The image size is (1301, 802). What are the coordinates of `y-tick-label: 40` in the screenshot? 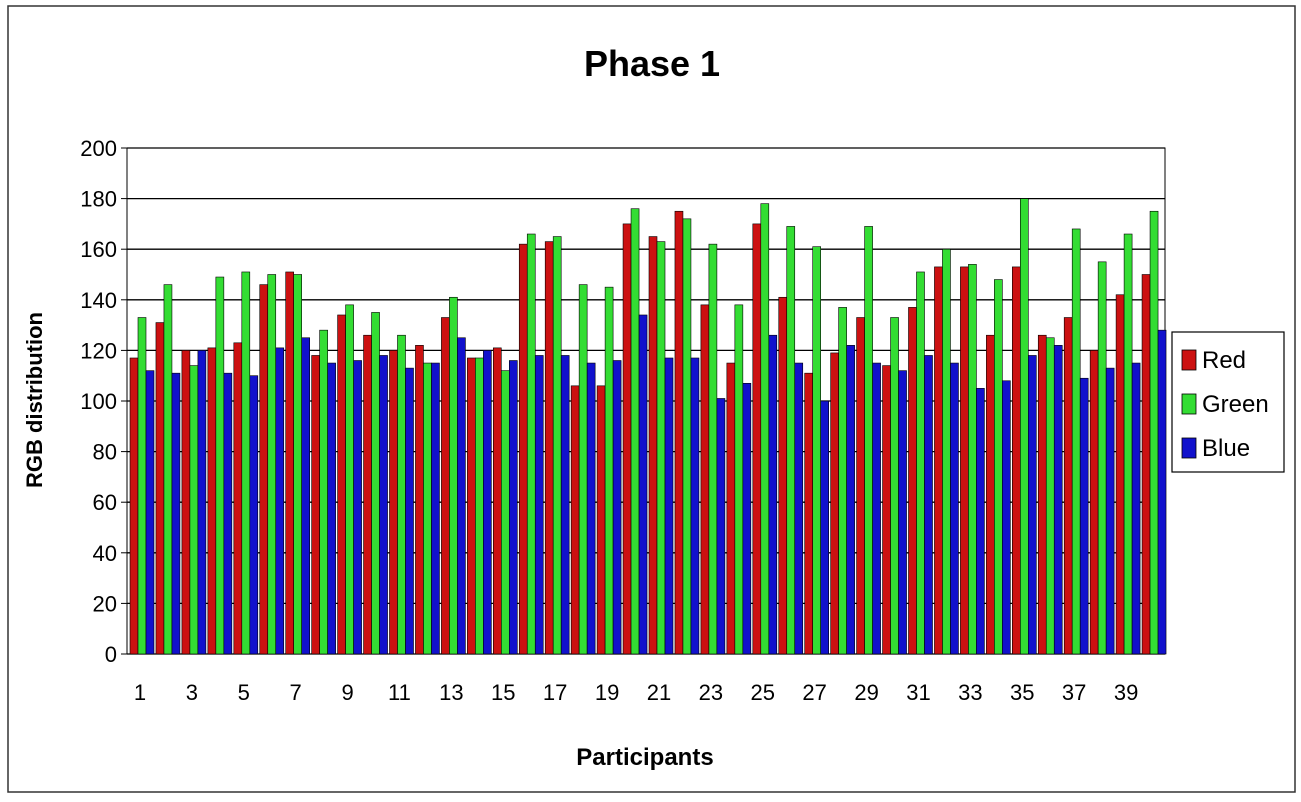 It's located at (105, 553).